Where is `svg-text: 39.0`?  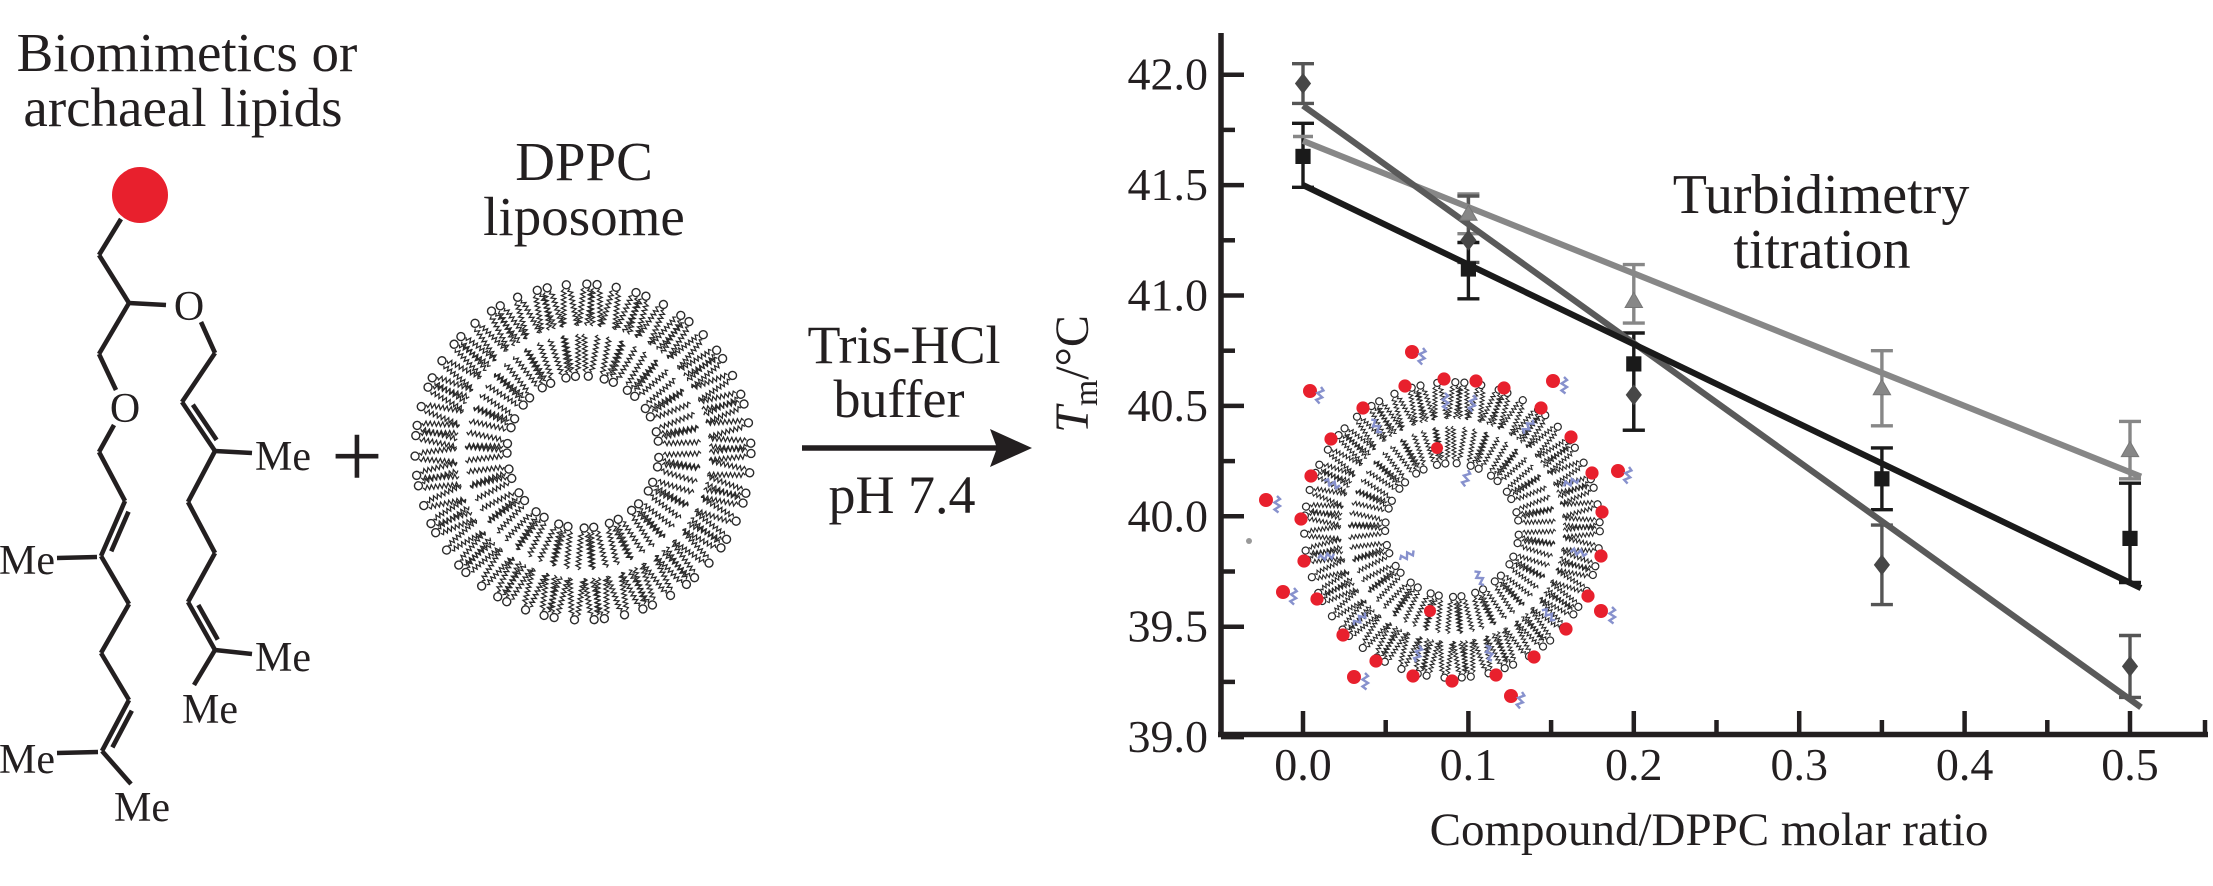
svg-text: 39.0 is located at coordinates (1168, 736).